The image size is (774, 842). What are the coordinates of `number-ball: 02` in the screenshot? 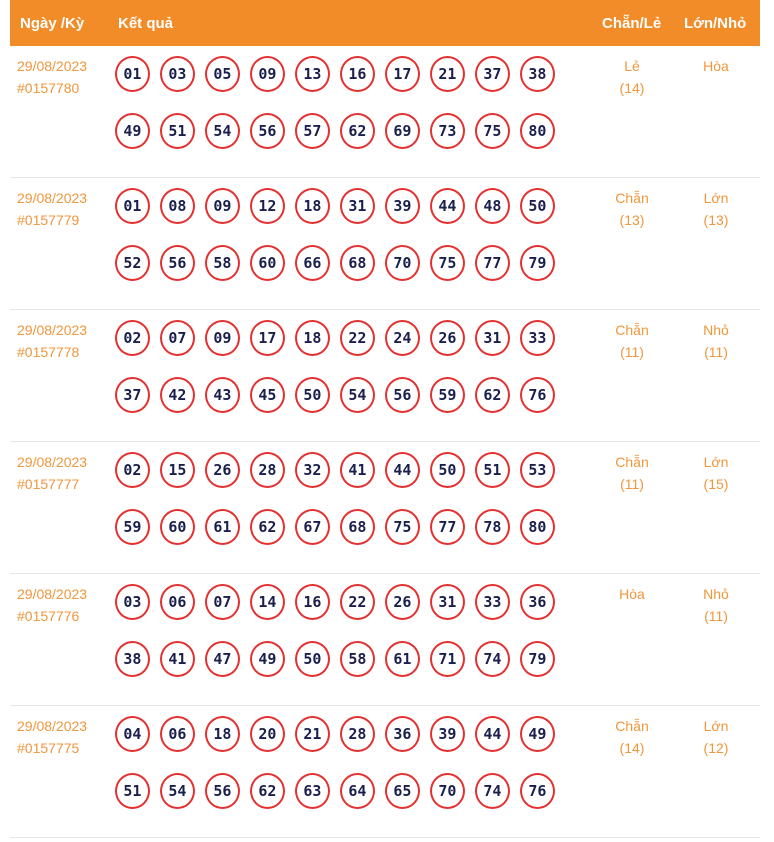 It's located at (132, 470).